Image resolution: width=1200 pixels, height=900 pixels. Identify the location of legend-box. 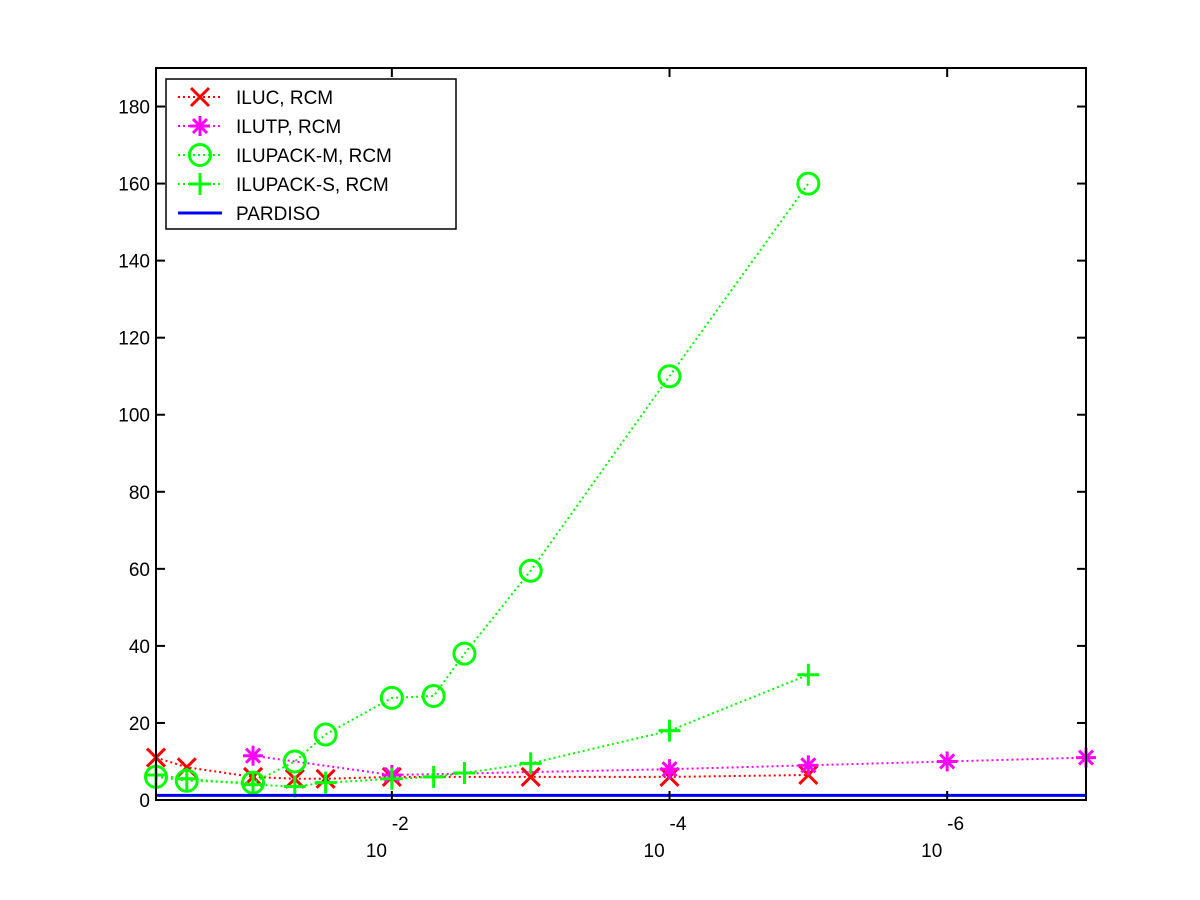
(311, 154).